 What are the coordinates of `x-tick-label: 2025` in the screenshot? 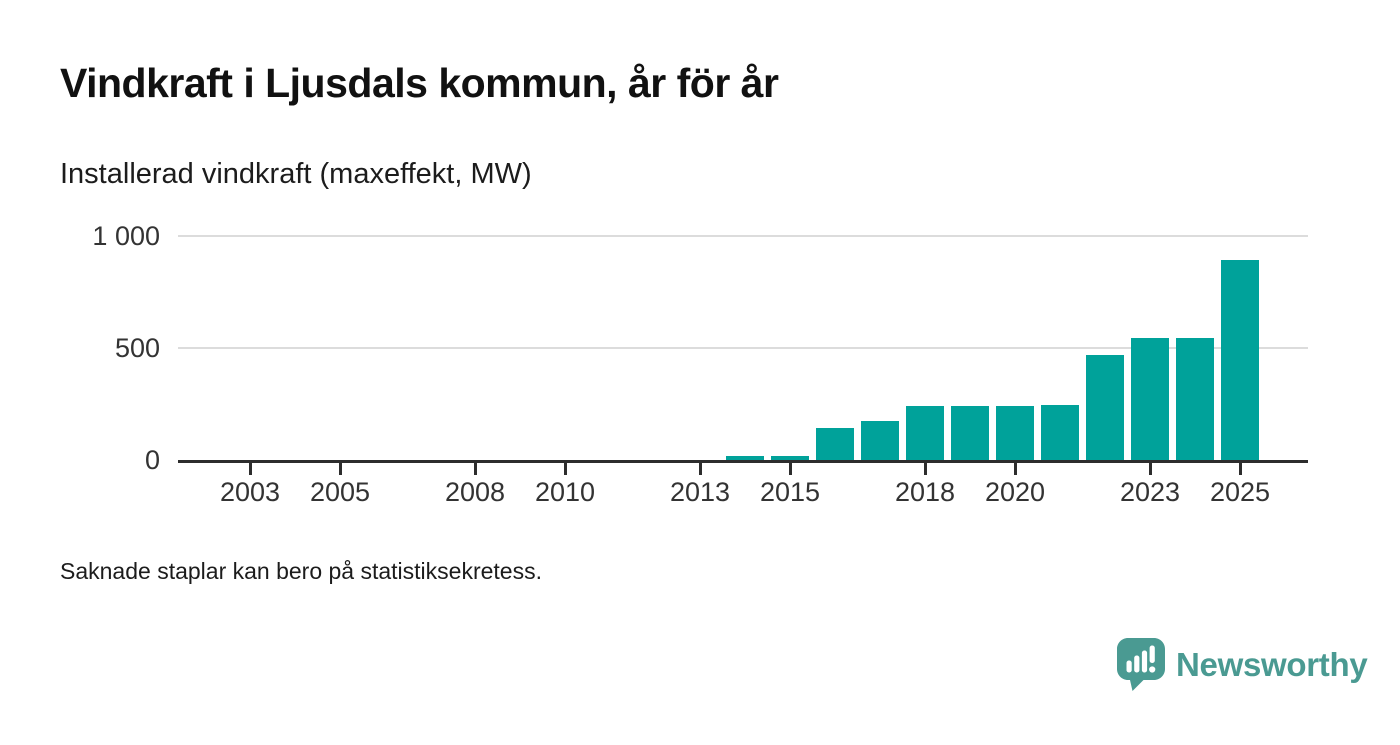 It's located at (1240, 492).